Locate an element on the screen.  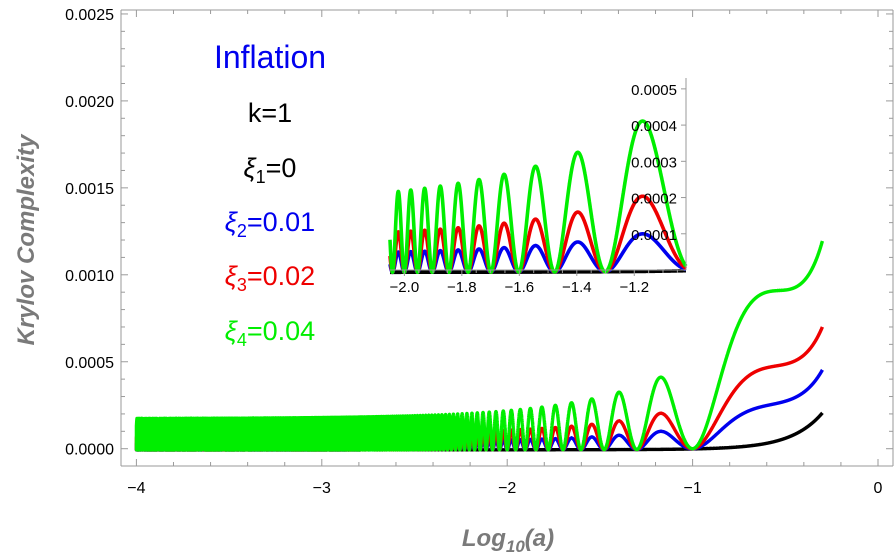
inset-x-tick-label: −1.8 is located at coordinates (462, 287).